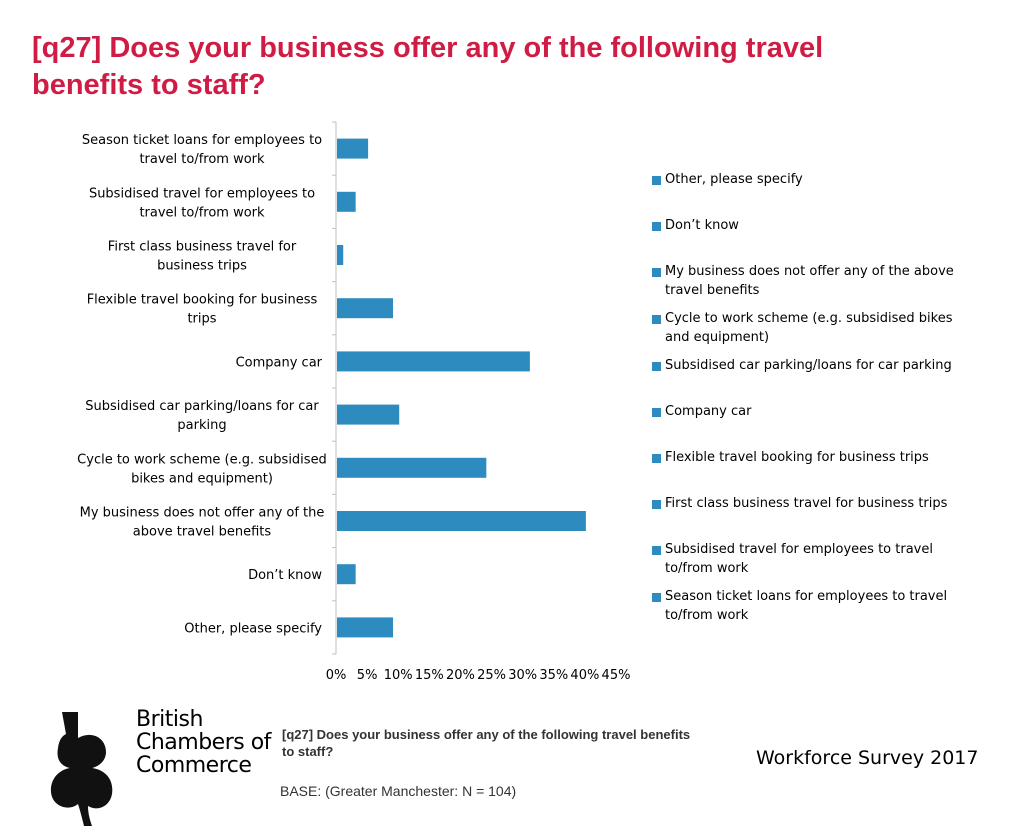 This screenshot has height=830, width=1024. Describe the element at coordinates (584, 675) in the screenshot. I see `x-tick-label: 40%` at that location.